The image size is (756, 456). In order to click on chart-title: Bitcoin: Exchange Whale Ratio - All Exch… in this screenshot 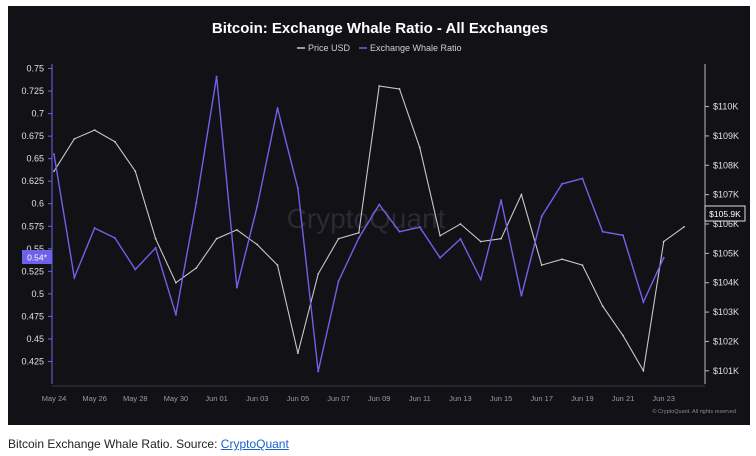, I will do `click(380, 28)`.